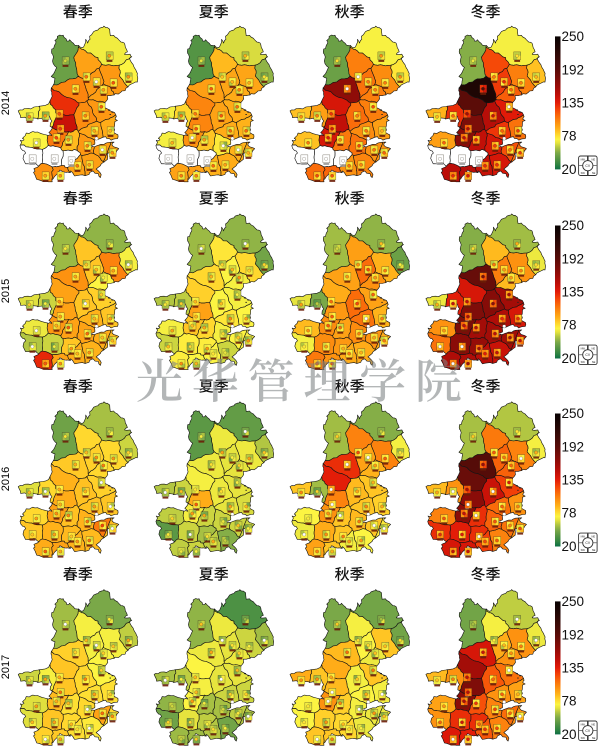 The height and width of the screenshot is (756, 600). I want to click on svg-text: 2015, so click(6, 291).